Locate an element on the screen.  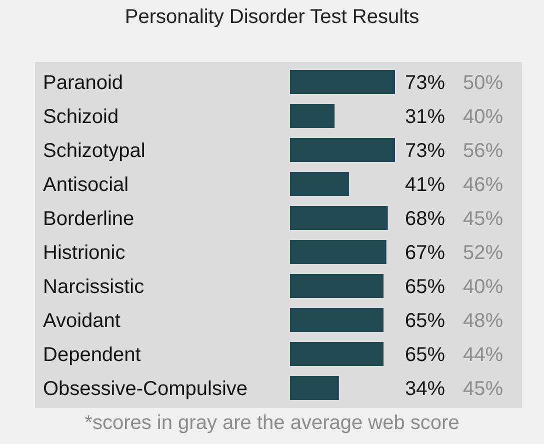
y-tick-label: Obsessive-Compulsive is located at coordinates (145, 389).